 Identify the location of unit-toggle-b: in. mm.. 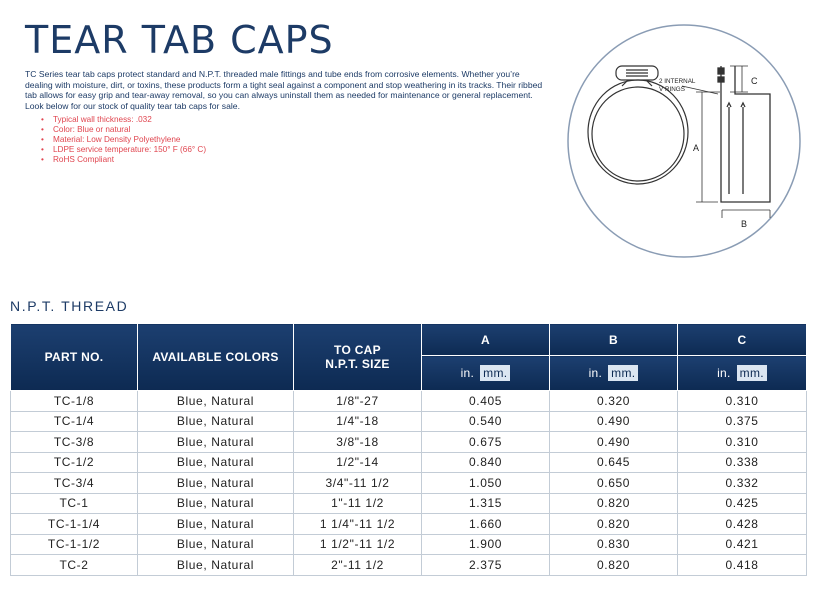
(613, 373).